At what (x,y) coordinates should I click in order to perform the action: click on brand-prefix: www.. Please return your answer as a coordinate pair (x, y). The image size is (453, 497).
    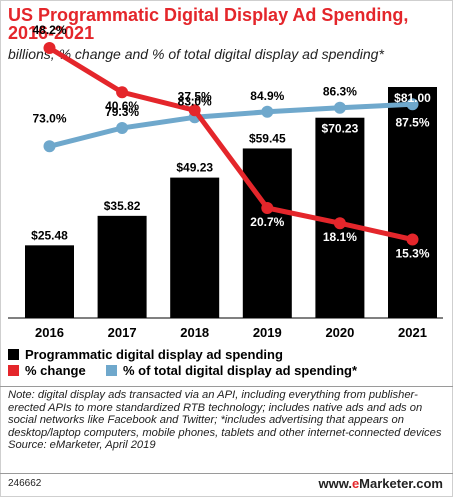
    Looking at the image, I should click on (335, 483).